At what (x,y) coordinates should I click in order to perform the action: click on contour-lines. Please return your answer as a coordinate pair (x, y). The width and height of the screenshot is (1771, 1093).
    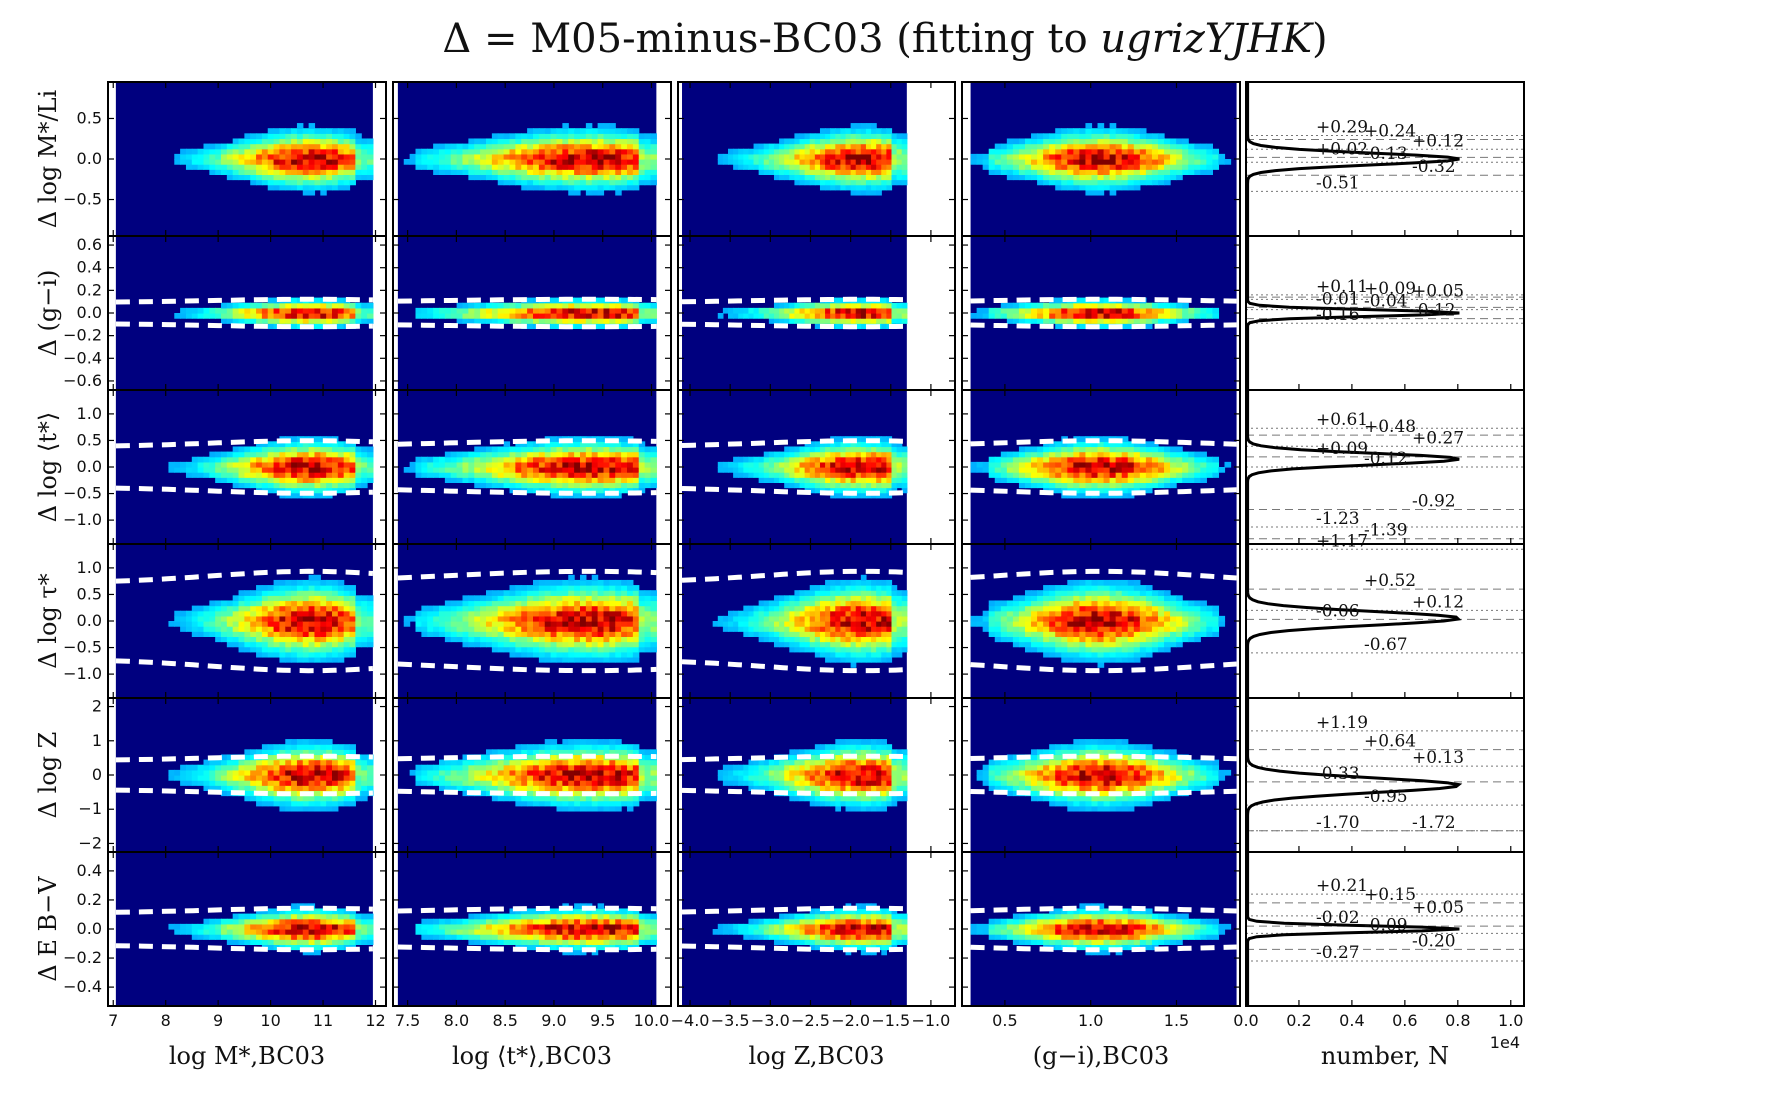
    Looking at the image, I should click on (244, 467).